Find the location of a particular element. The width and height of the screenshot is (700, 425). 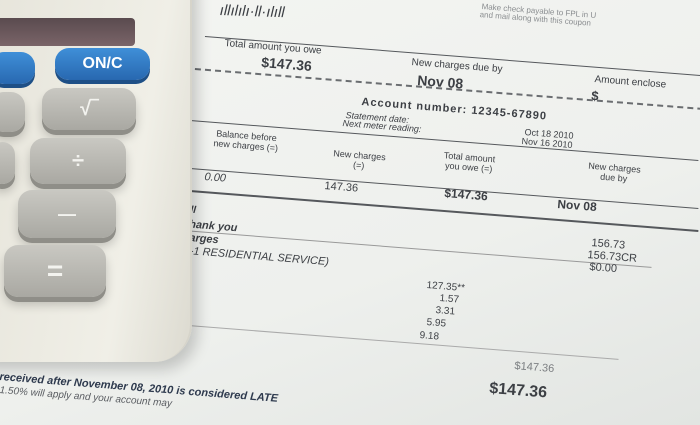

blue-key is located at coordinates (17, 68).